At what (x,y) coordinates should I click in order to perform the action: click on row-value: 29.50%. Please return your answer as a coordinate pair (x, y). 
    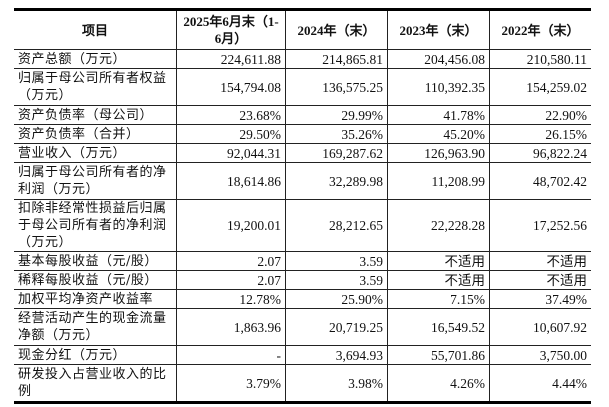
    Looking at the image, I should click on (231, 134).